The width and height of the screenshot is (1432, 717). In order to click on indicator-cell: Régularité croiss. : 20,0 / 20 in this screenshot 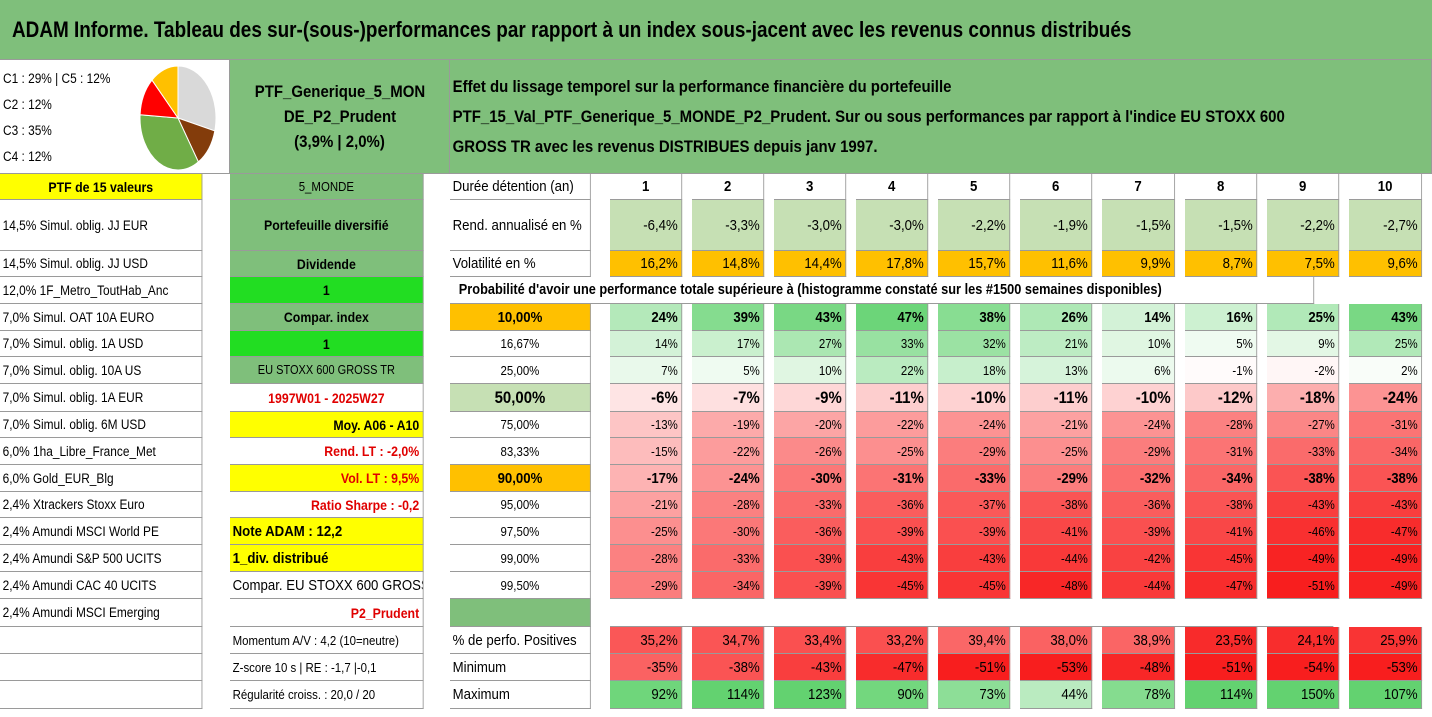, I will do `click(327, 695)`.